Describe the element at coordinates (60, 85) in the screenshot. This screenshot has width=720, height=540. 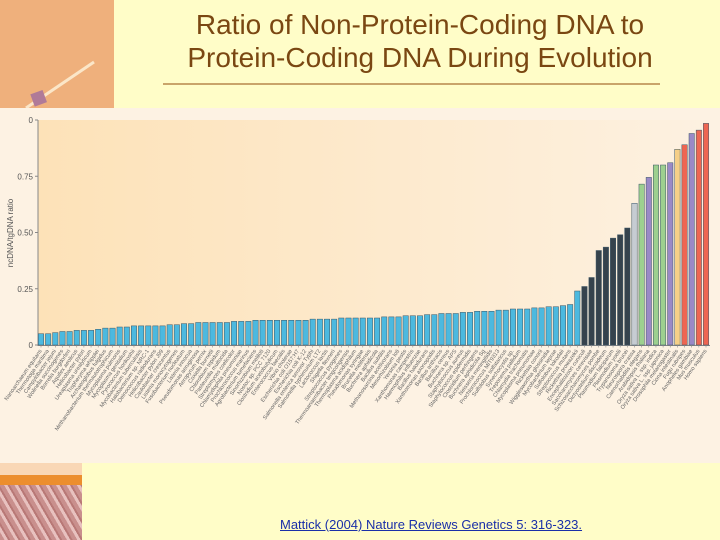
I see `dna-stick-icon` at that location.